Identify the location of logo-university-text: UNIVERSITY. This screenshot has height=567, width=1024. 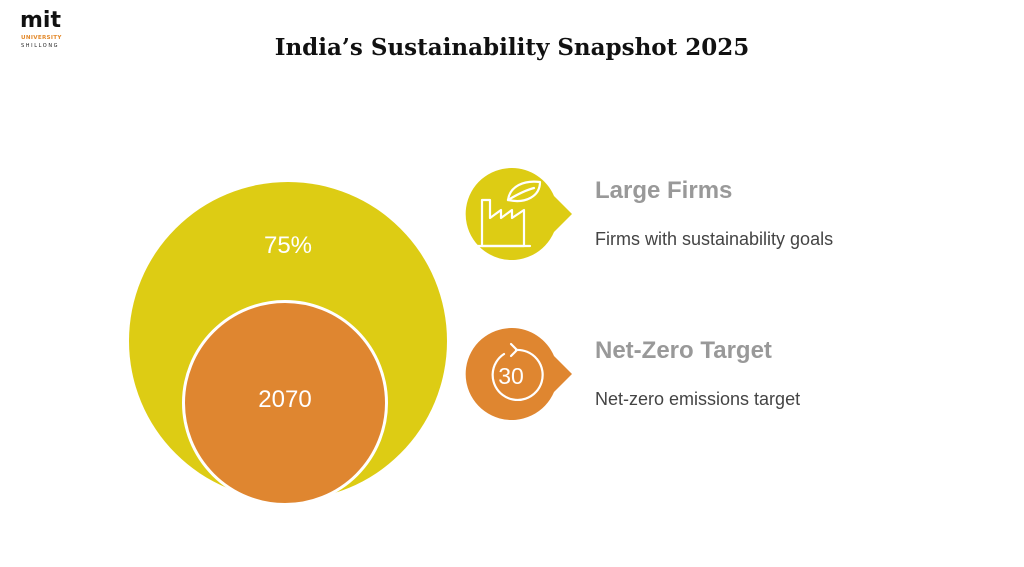
(41, 38).